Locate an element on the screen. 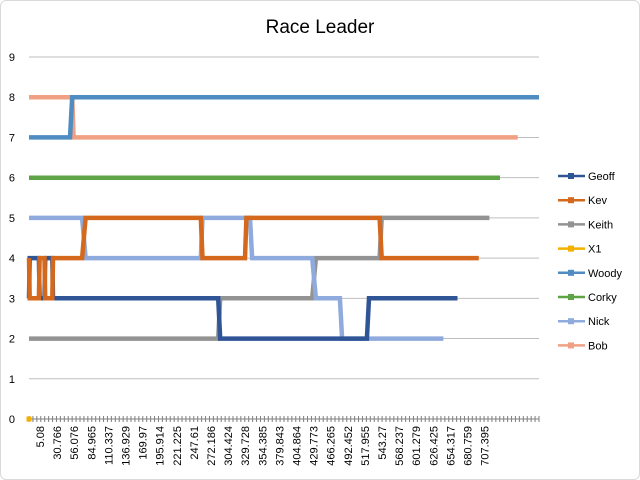  legend-marker-woody is located at coordinates (571, 272).